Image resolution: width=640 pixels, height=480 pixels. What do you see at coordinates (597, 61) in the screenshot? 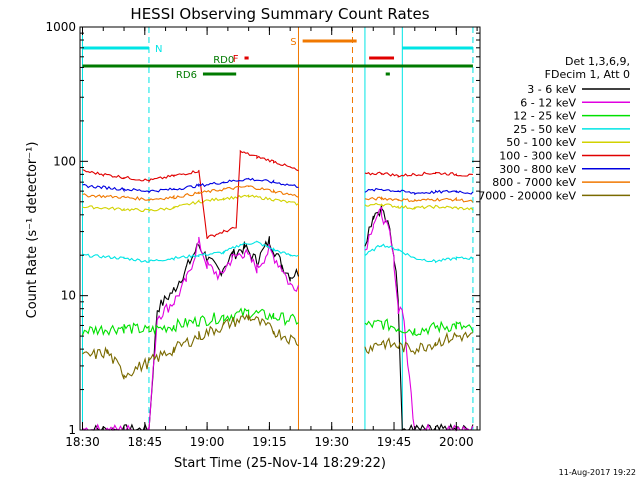
I see `legend-header-line-1: Det 1,3,6,9,` at bounding box center [597, 61].